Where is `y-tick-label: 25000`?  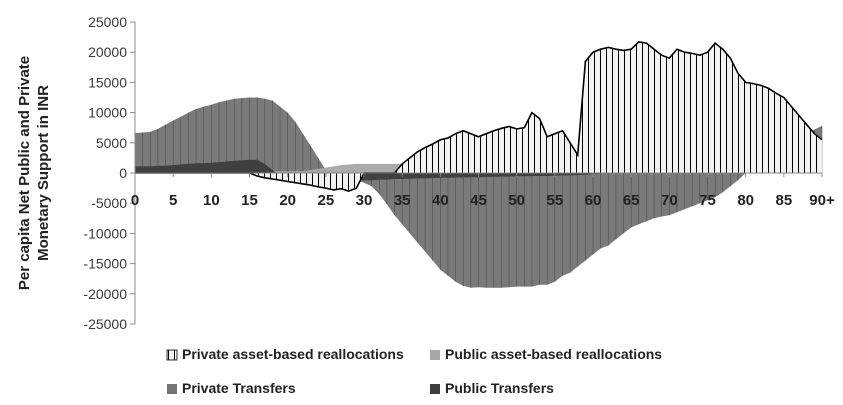
y-tick-label: 25000 is located at coordinates (107, 22).